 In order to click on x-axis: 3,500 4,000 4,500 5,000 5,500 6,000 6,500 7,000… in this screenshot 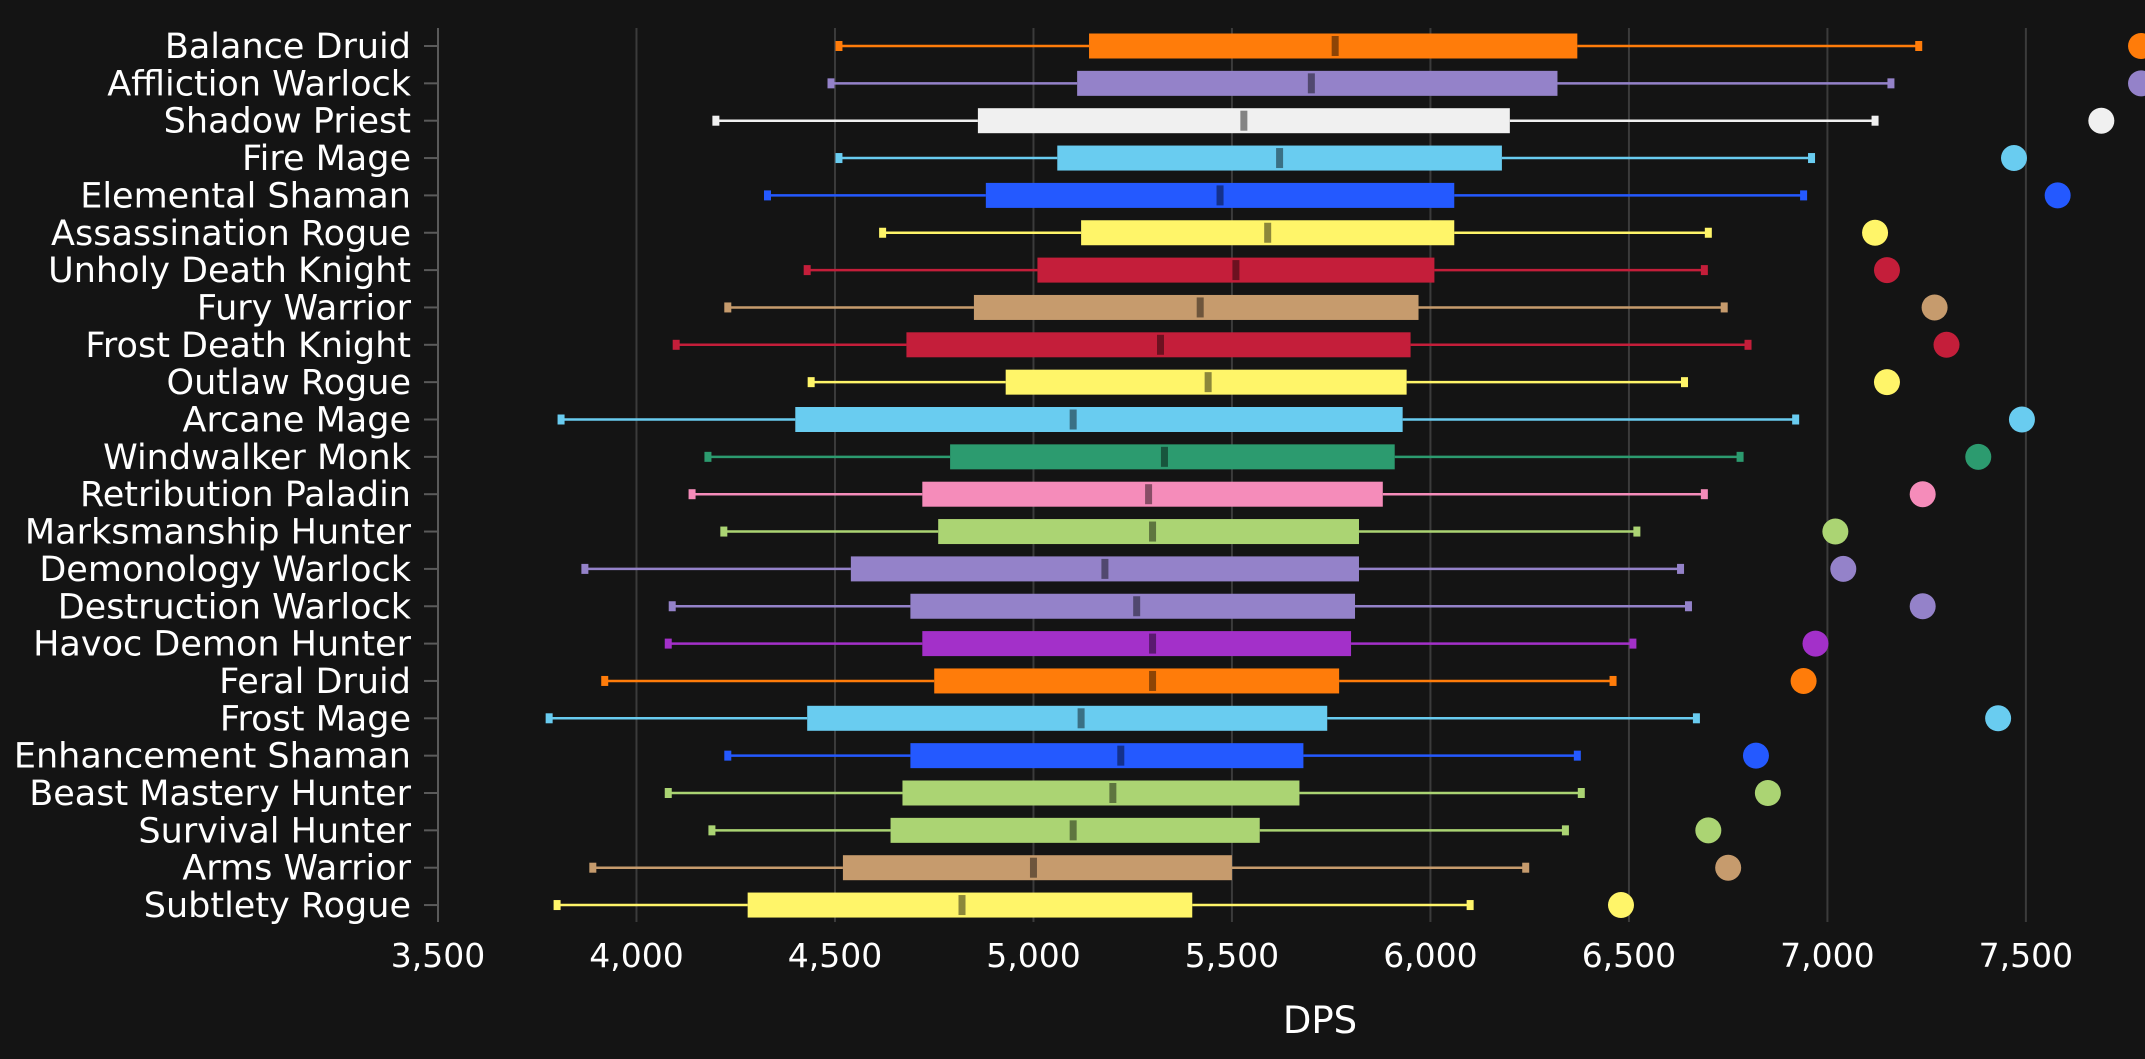, I will do `click(1232, 955)`.